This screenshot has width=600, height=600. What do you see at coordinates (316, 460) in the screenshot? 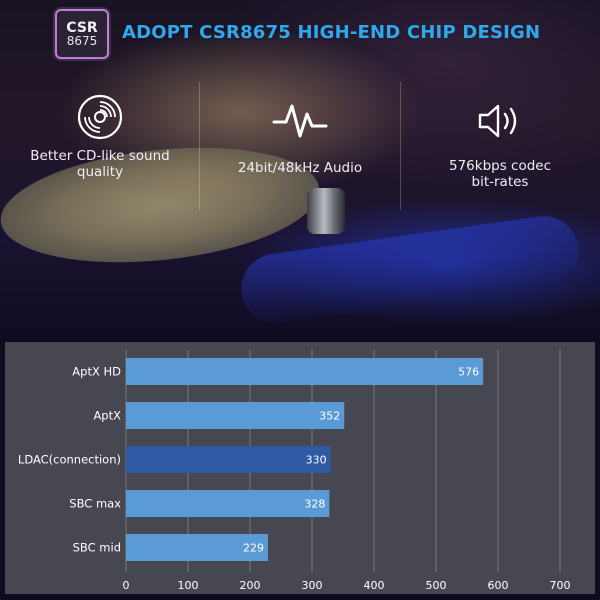
I see `bar-value-label: 330` at bounding box center [316, 460].